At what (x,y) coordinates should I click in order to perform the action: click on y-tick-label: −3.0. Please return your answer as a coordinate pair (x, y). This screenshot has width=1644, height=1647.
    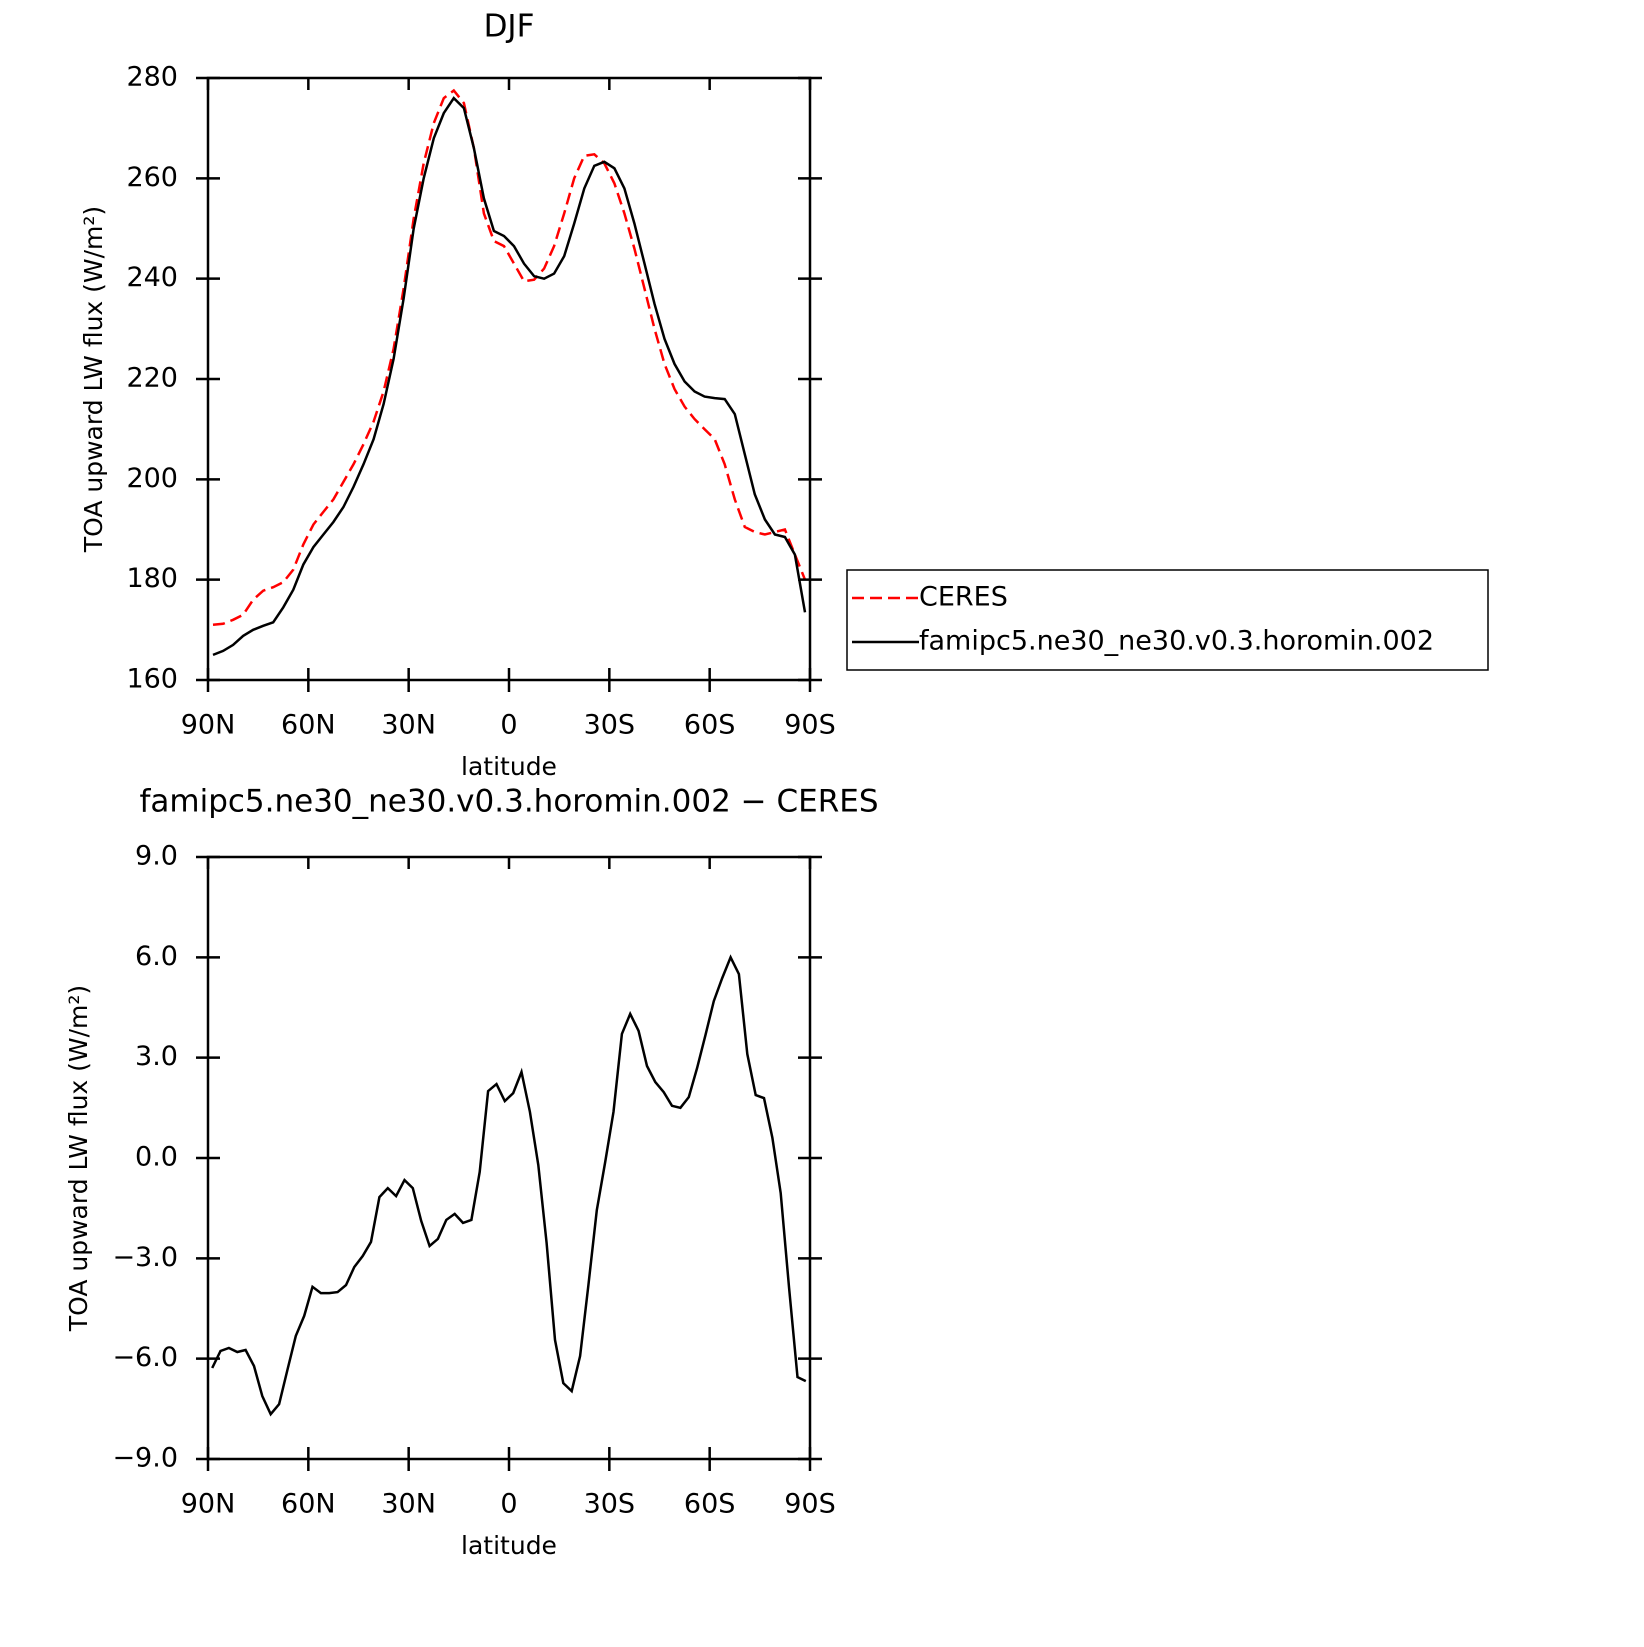
    Looking at the image, I should click on (145, 1257).